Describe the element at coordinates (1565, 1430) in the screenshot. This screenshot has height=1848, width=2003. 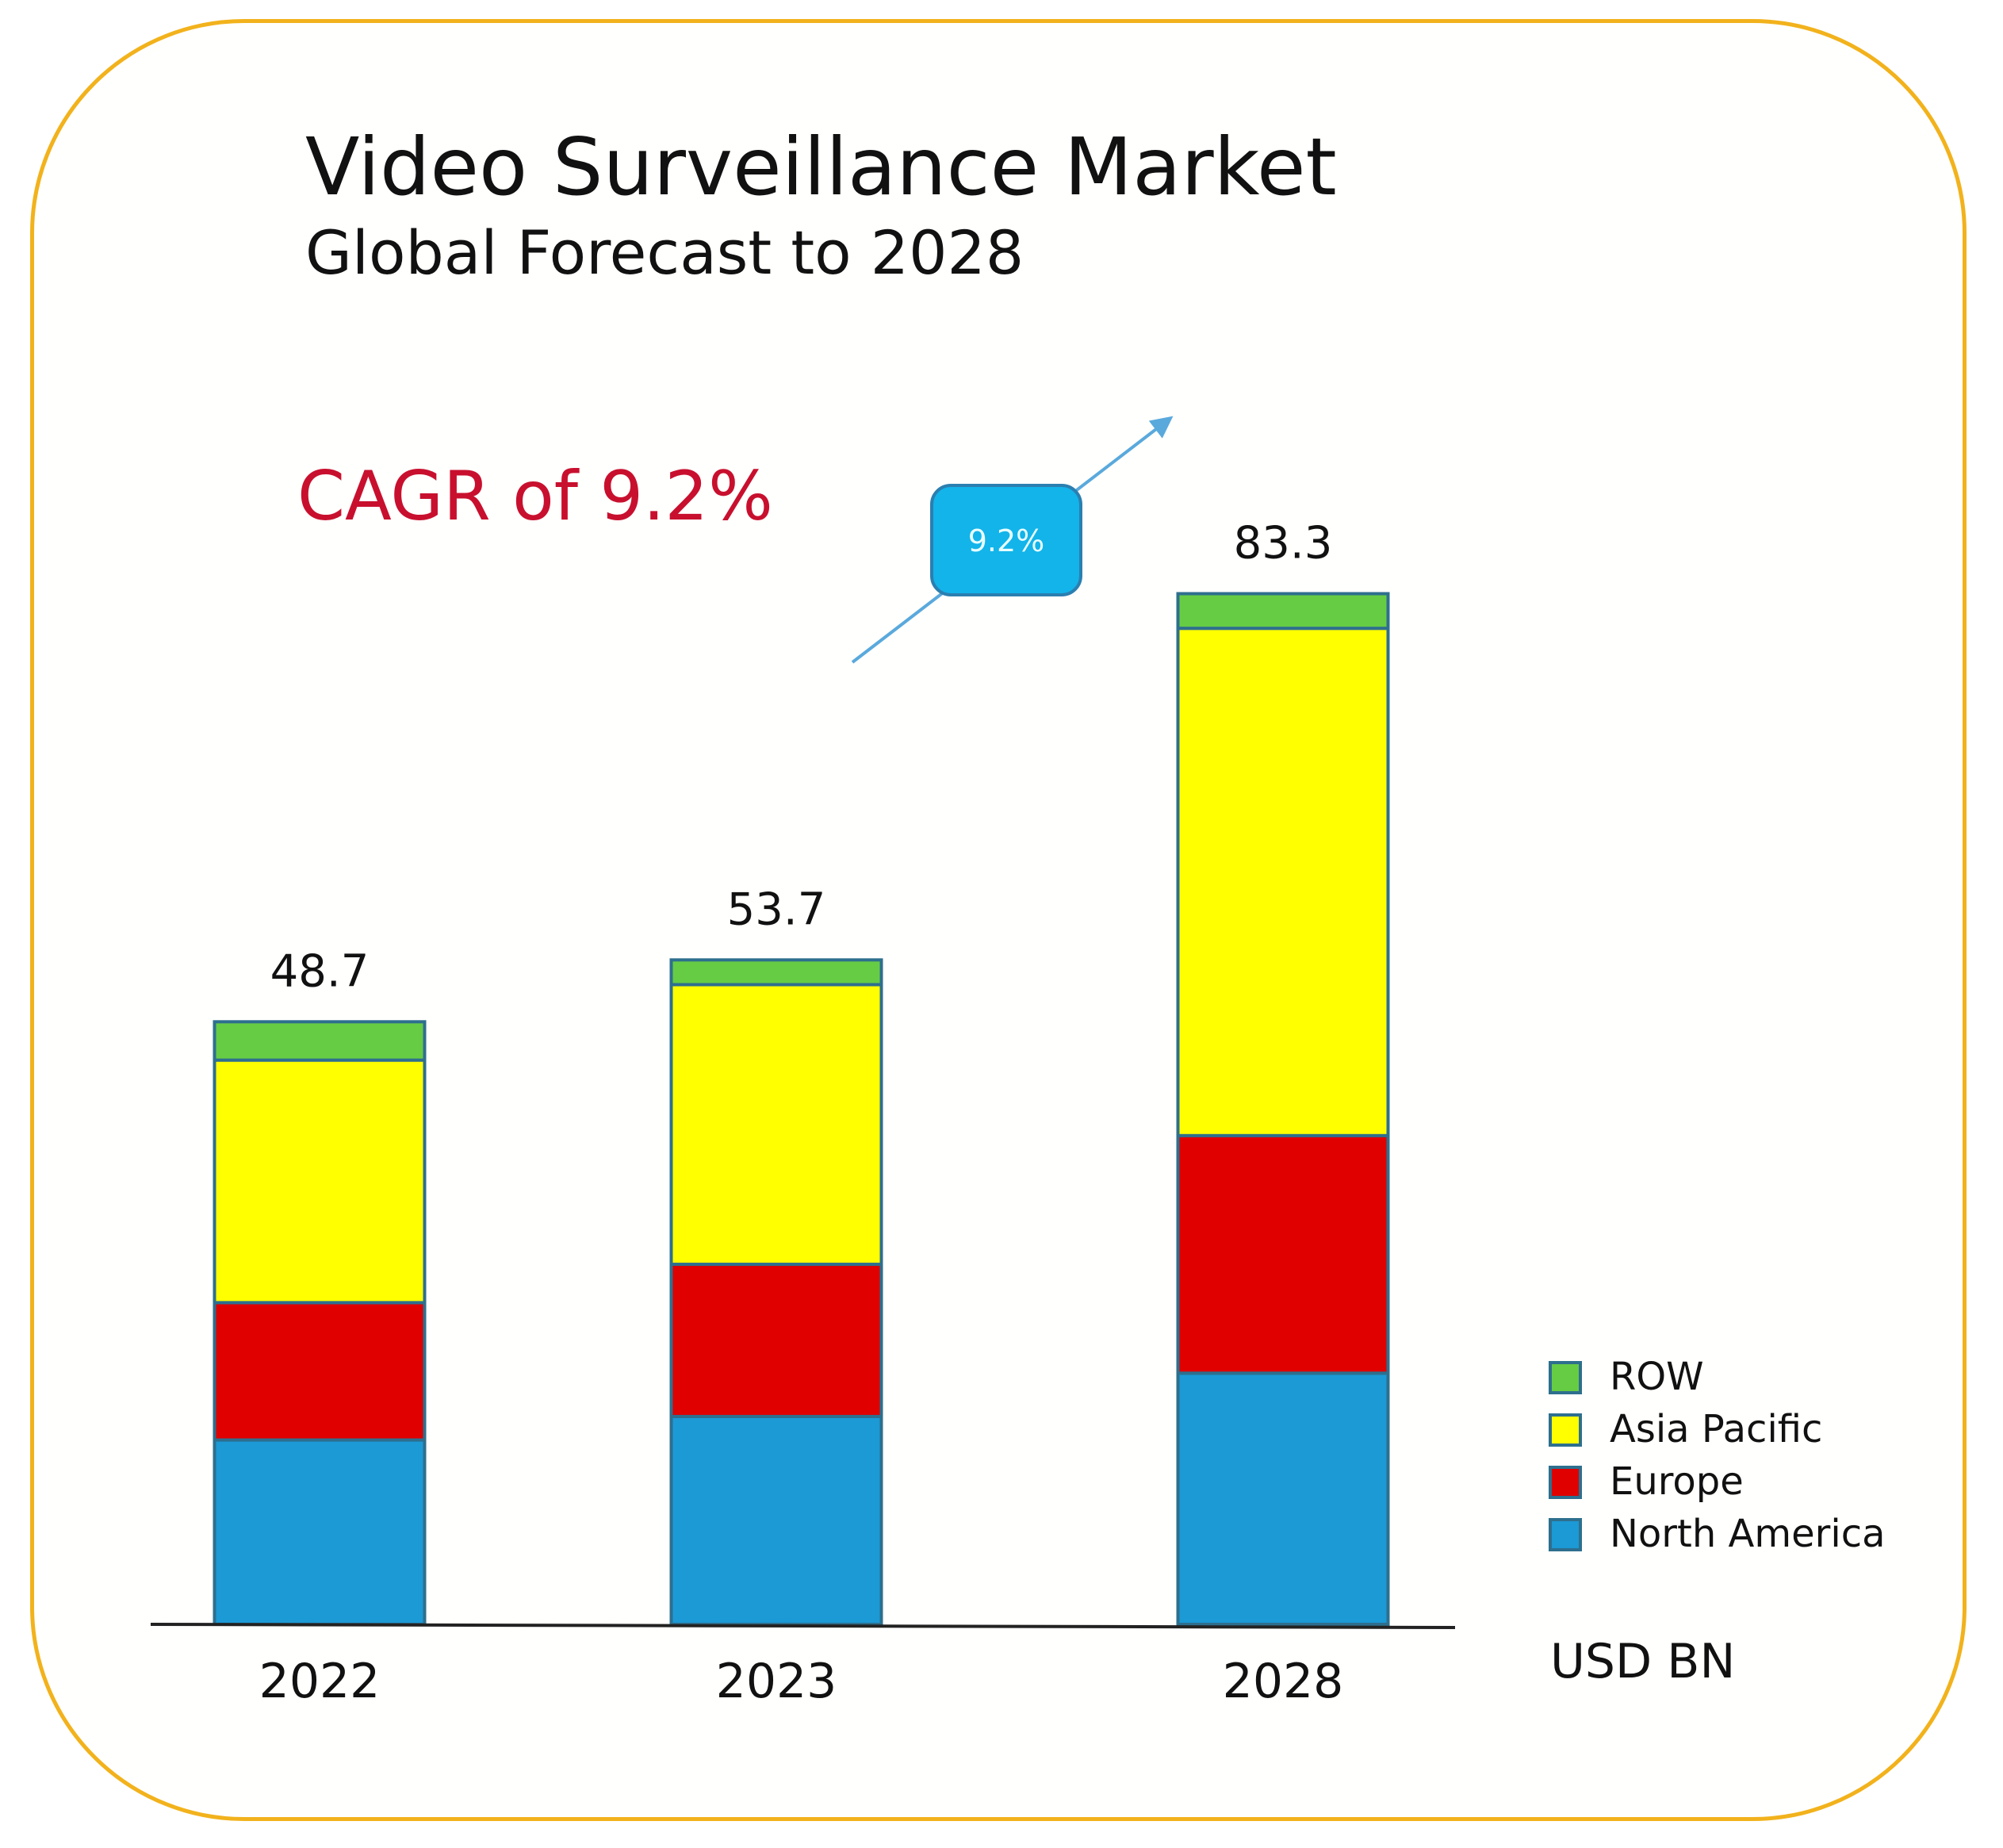
I see `legend-swatch-asia-pacific` at that location.